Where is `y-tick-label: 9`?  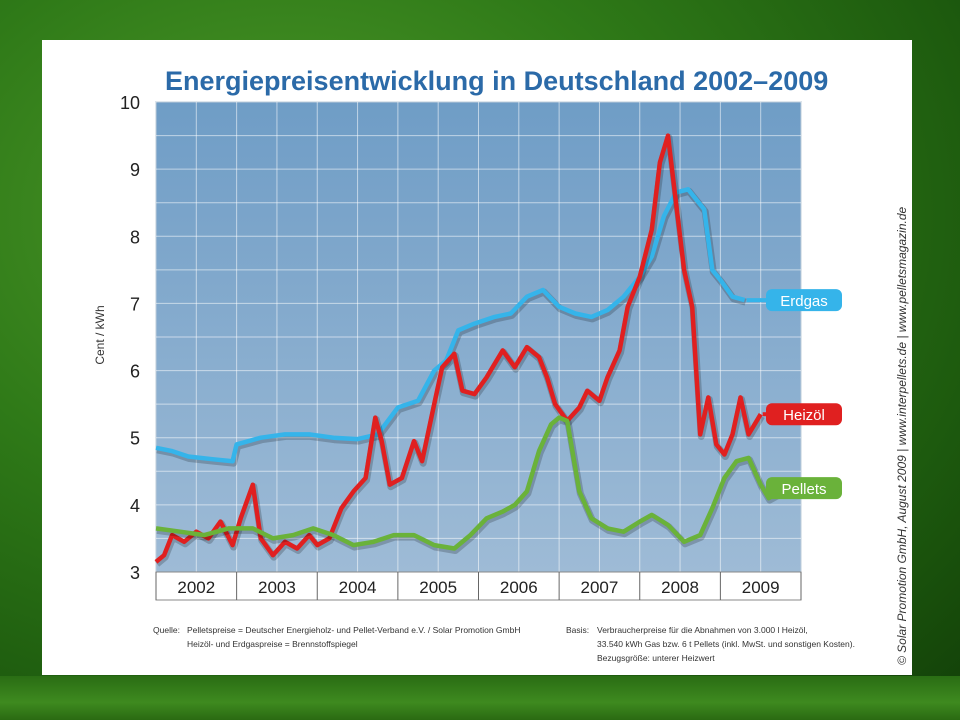 y-tick-label: 9 is located at coordinates (135, 170).